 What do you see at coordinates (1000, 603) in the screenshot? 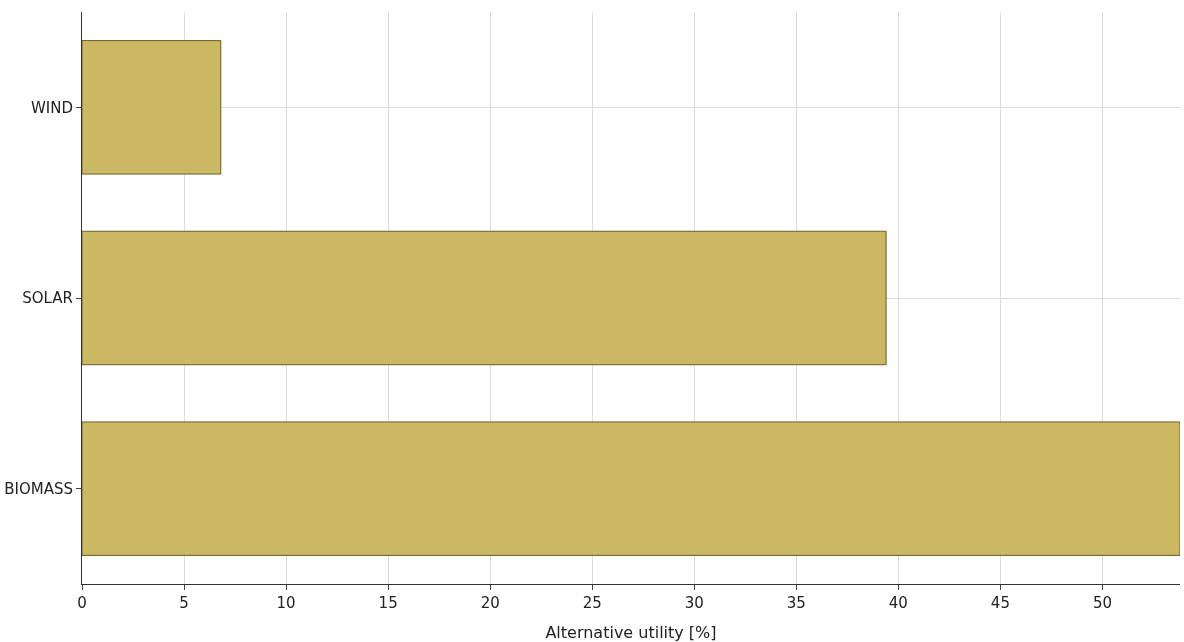
I see `x-tick-label: 45` at bounding box center [1000, 603].